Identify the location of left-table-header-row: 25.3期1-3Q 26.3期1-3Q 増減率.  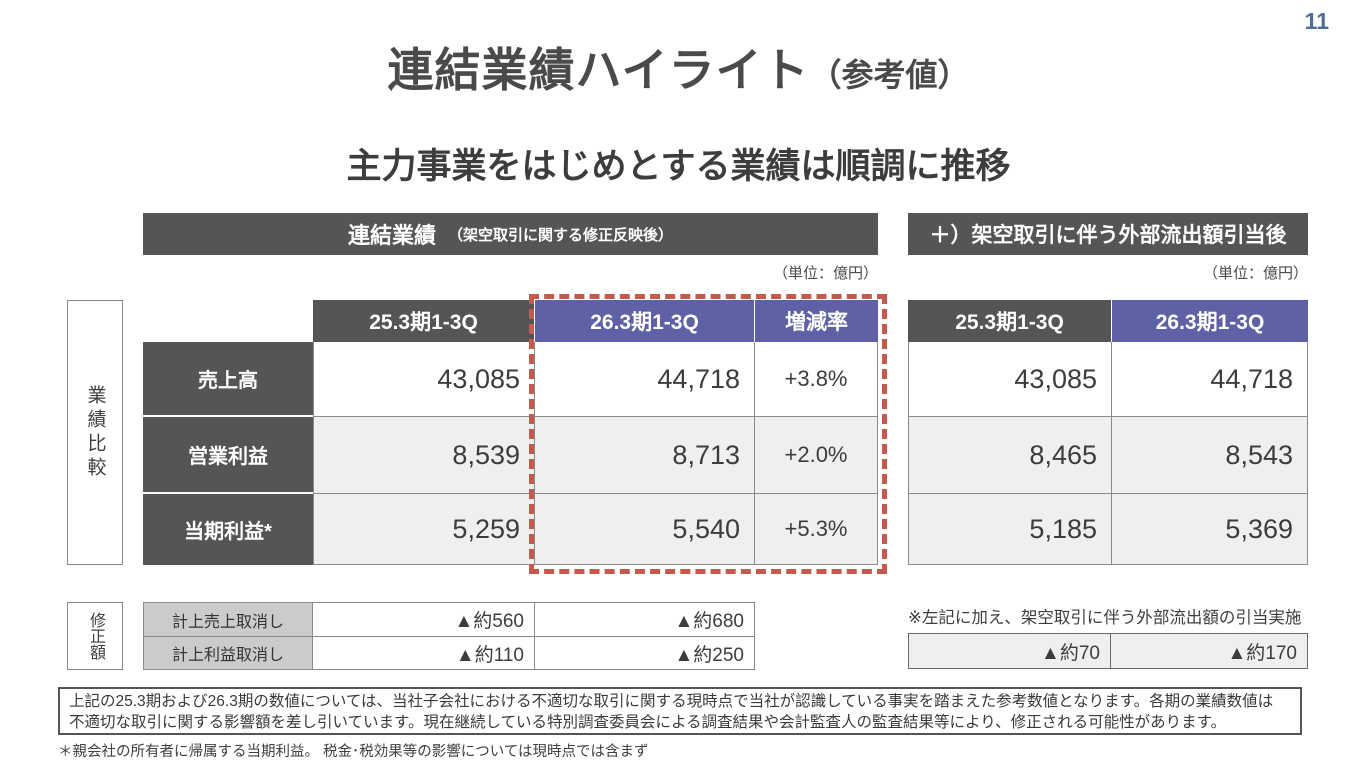
(510, 321).